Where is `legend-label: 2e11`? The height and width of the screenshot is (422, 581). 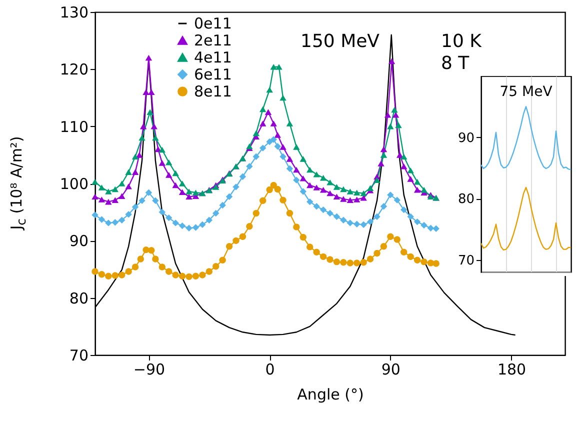 legend-label: 2e11 is located at coordinates (213, 41).